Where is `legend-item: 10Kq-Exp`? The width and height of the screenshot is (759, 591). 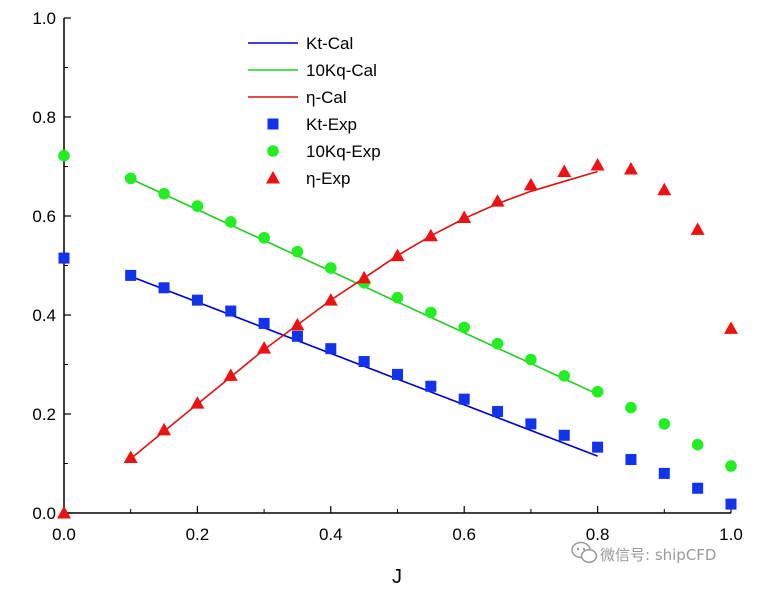 legend-item: 10Kq-Exp is located at coordinates (324, 151).